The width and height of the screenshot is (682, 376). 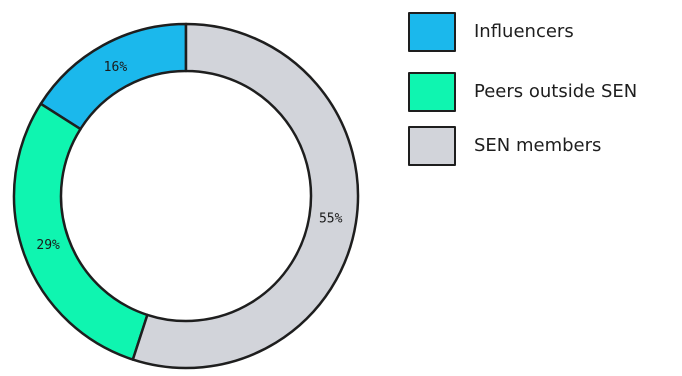 What do you see at coordinates (432, 146) in the screenshot?
I see `legend-swatch-sen-members` at bounding box center [432, 146].